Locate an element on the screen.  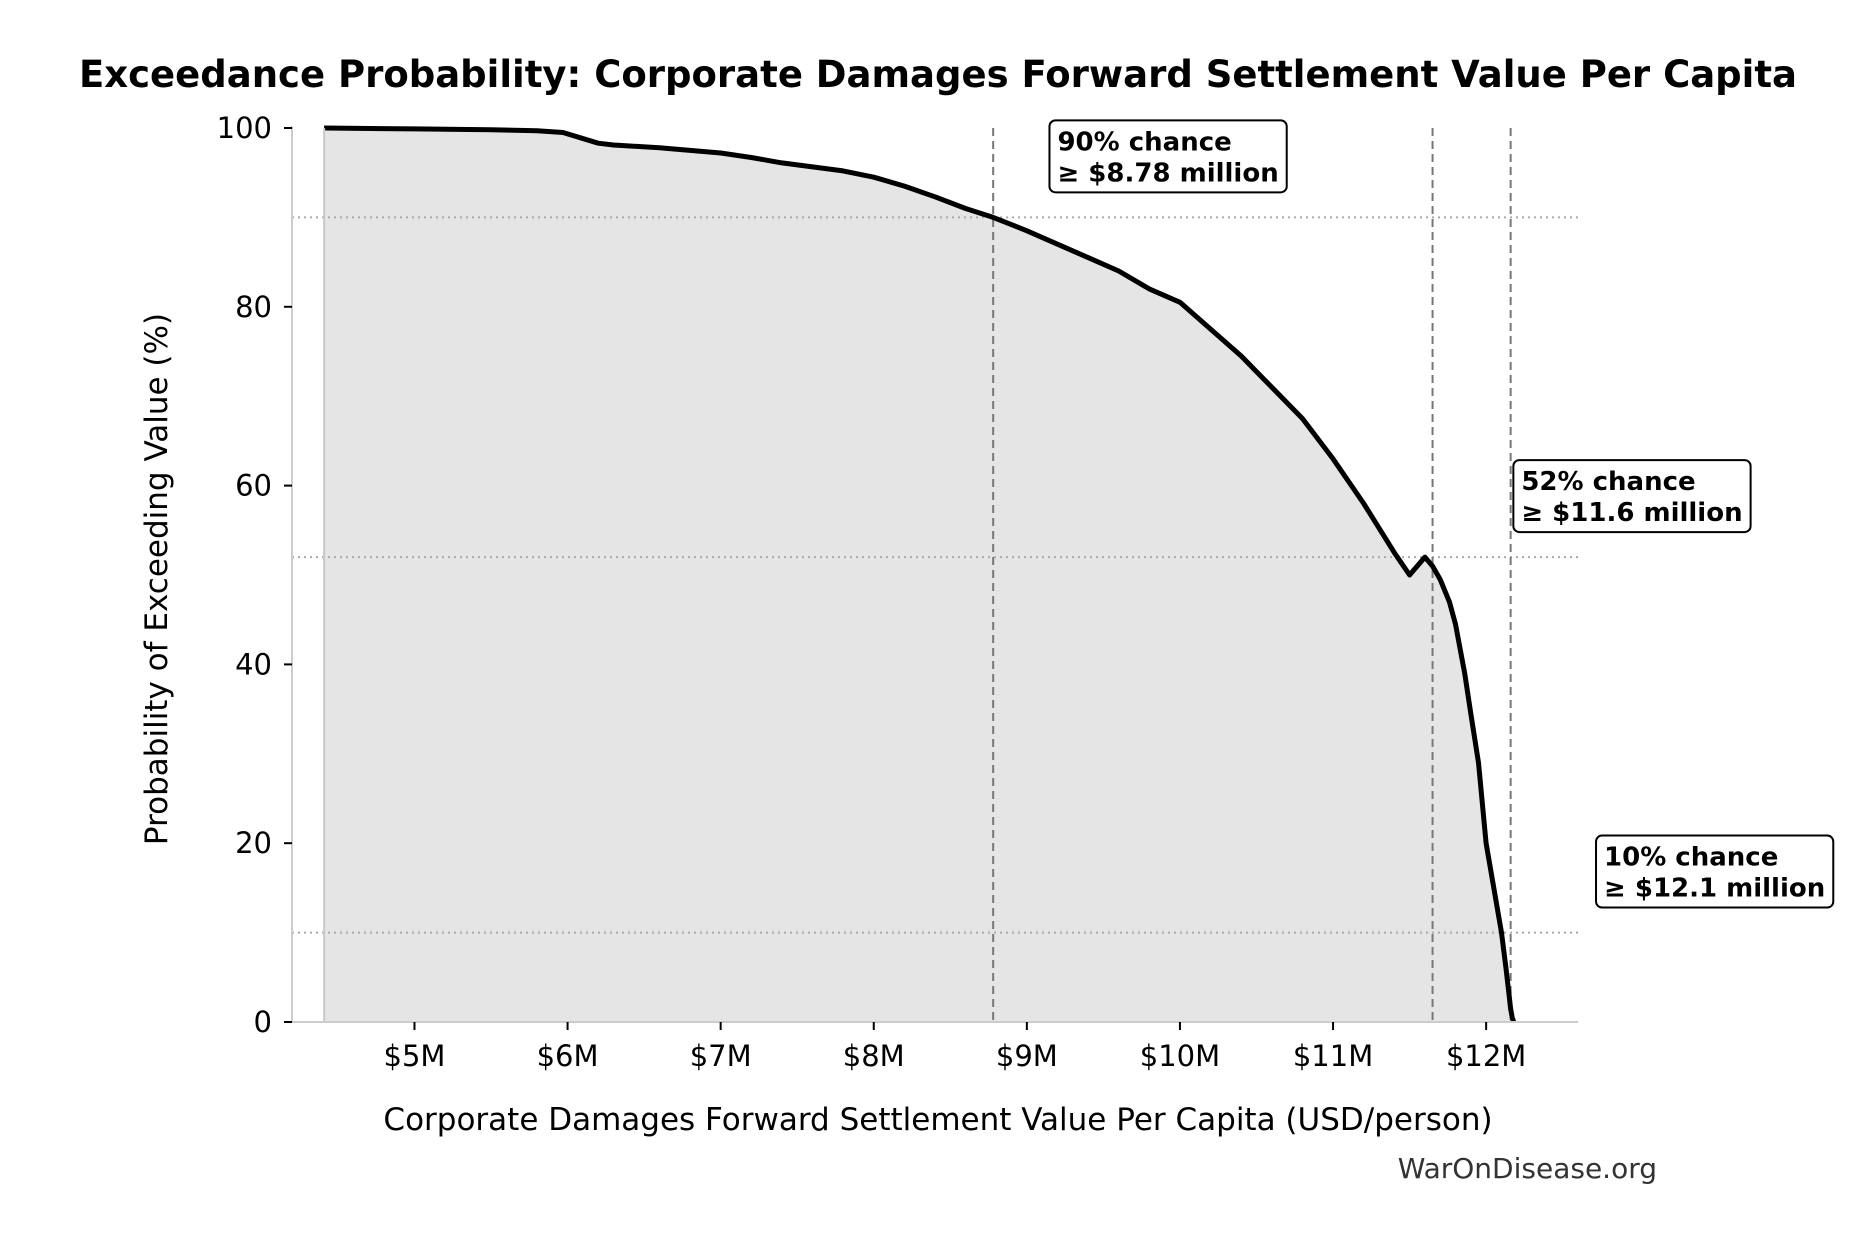
annotation-box: 10% chance≥ $12.1 million is located at coordinates (1715, 871).